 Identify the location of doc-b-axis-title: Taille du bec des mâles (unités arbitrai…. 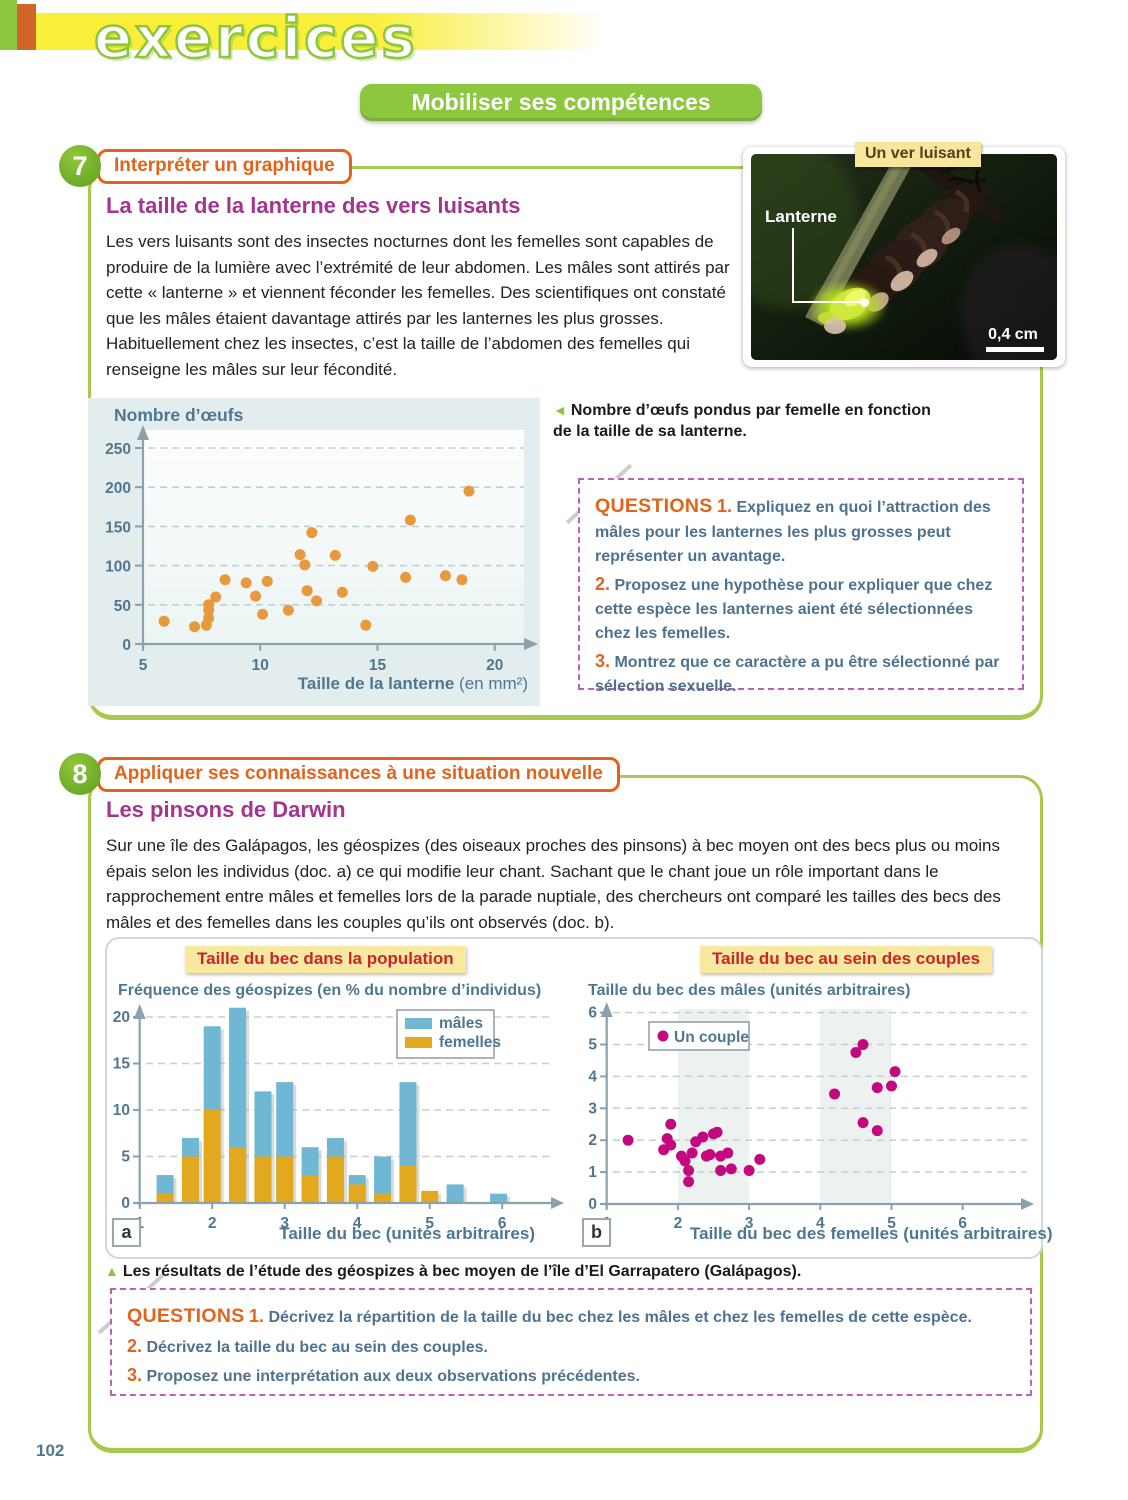
(749, 990).